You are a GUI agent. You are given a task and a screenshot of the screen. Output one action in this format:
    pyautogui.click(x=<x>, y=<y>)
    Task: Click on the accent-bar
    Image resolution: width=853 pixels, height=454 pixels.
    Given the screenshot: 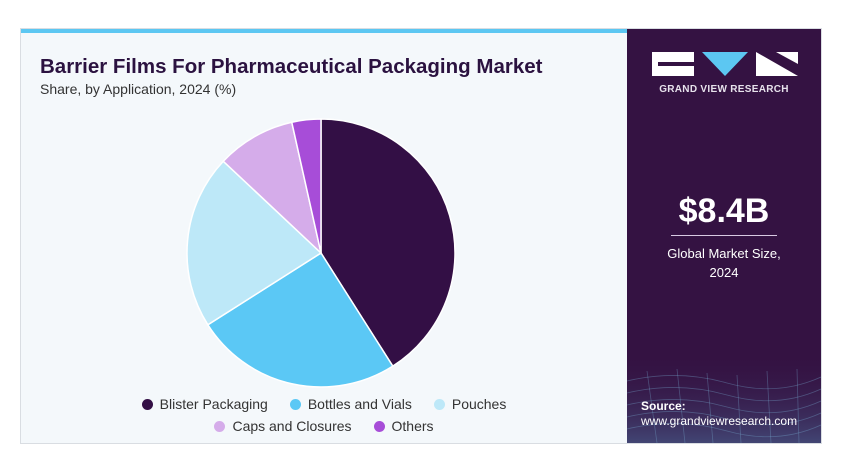 What is the action you would take?
    pyautogui.click(x=324, y=31)
    